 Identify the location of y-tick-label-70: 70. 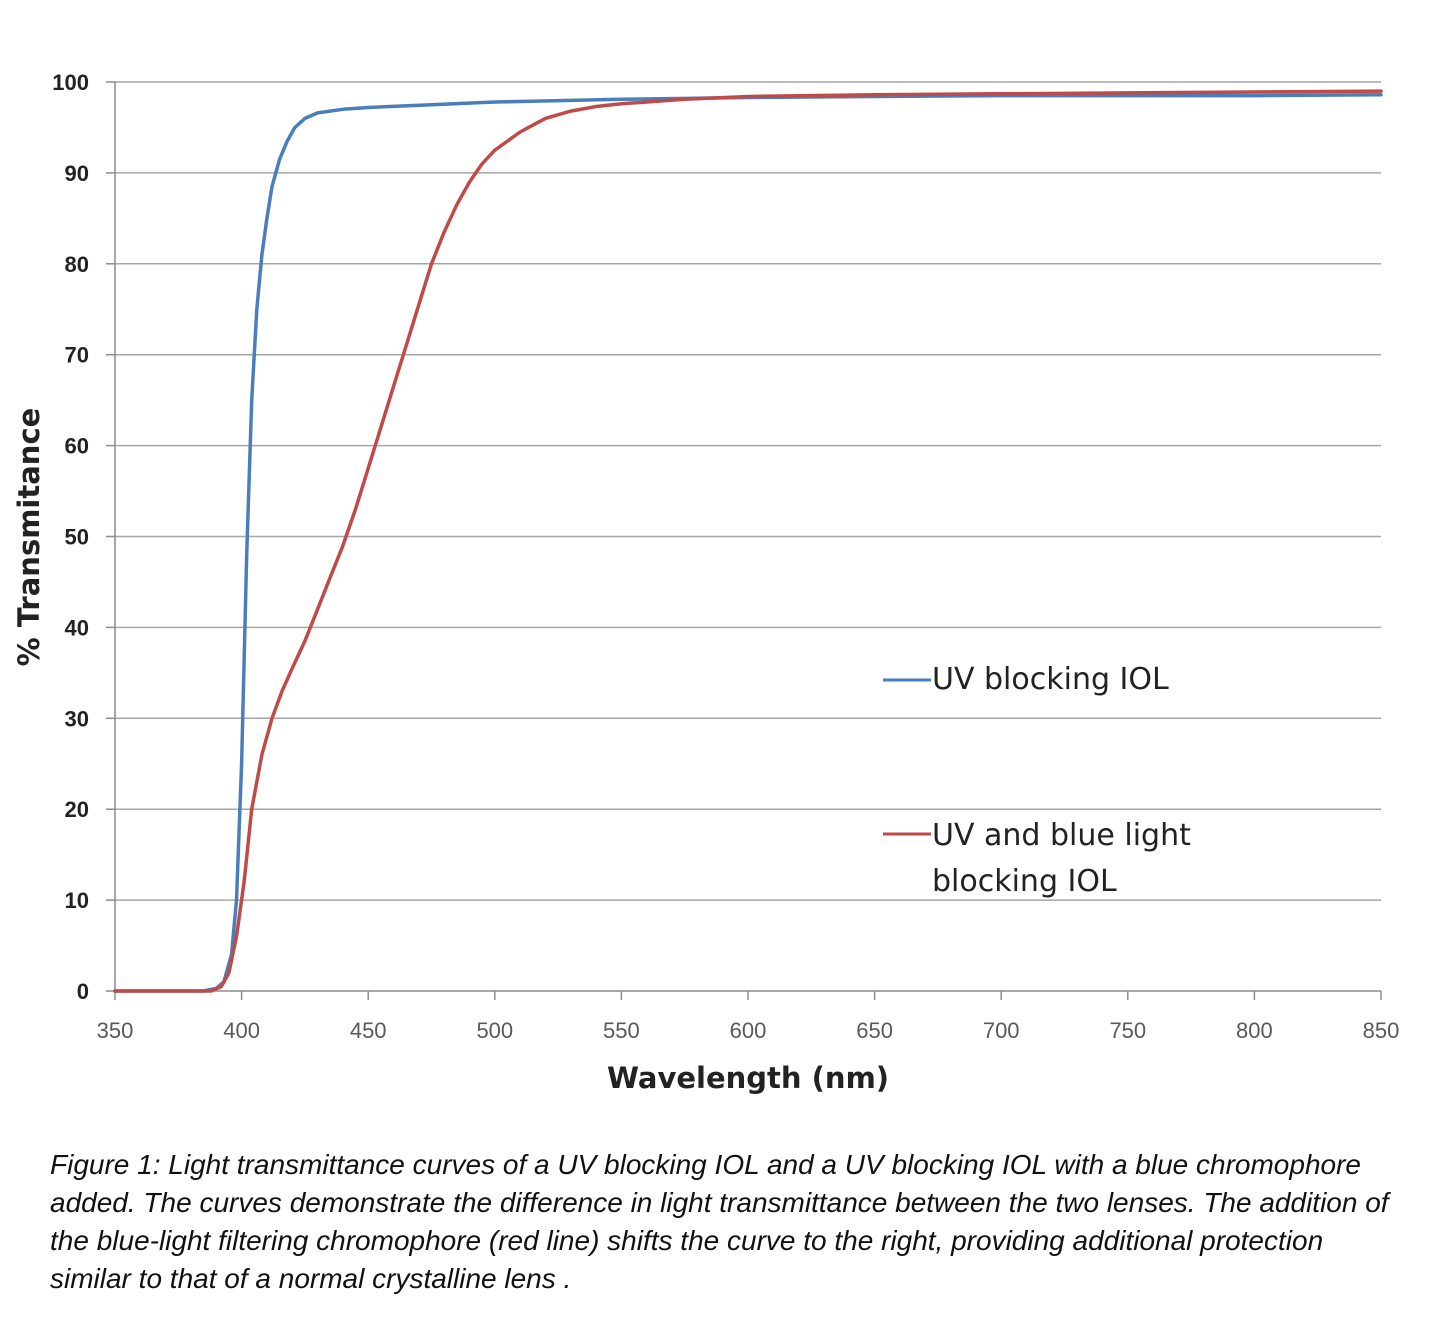
(77, 355).